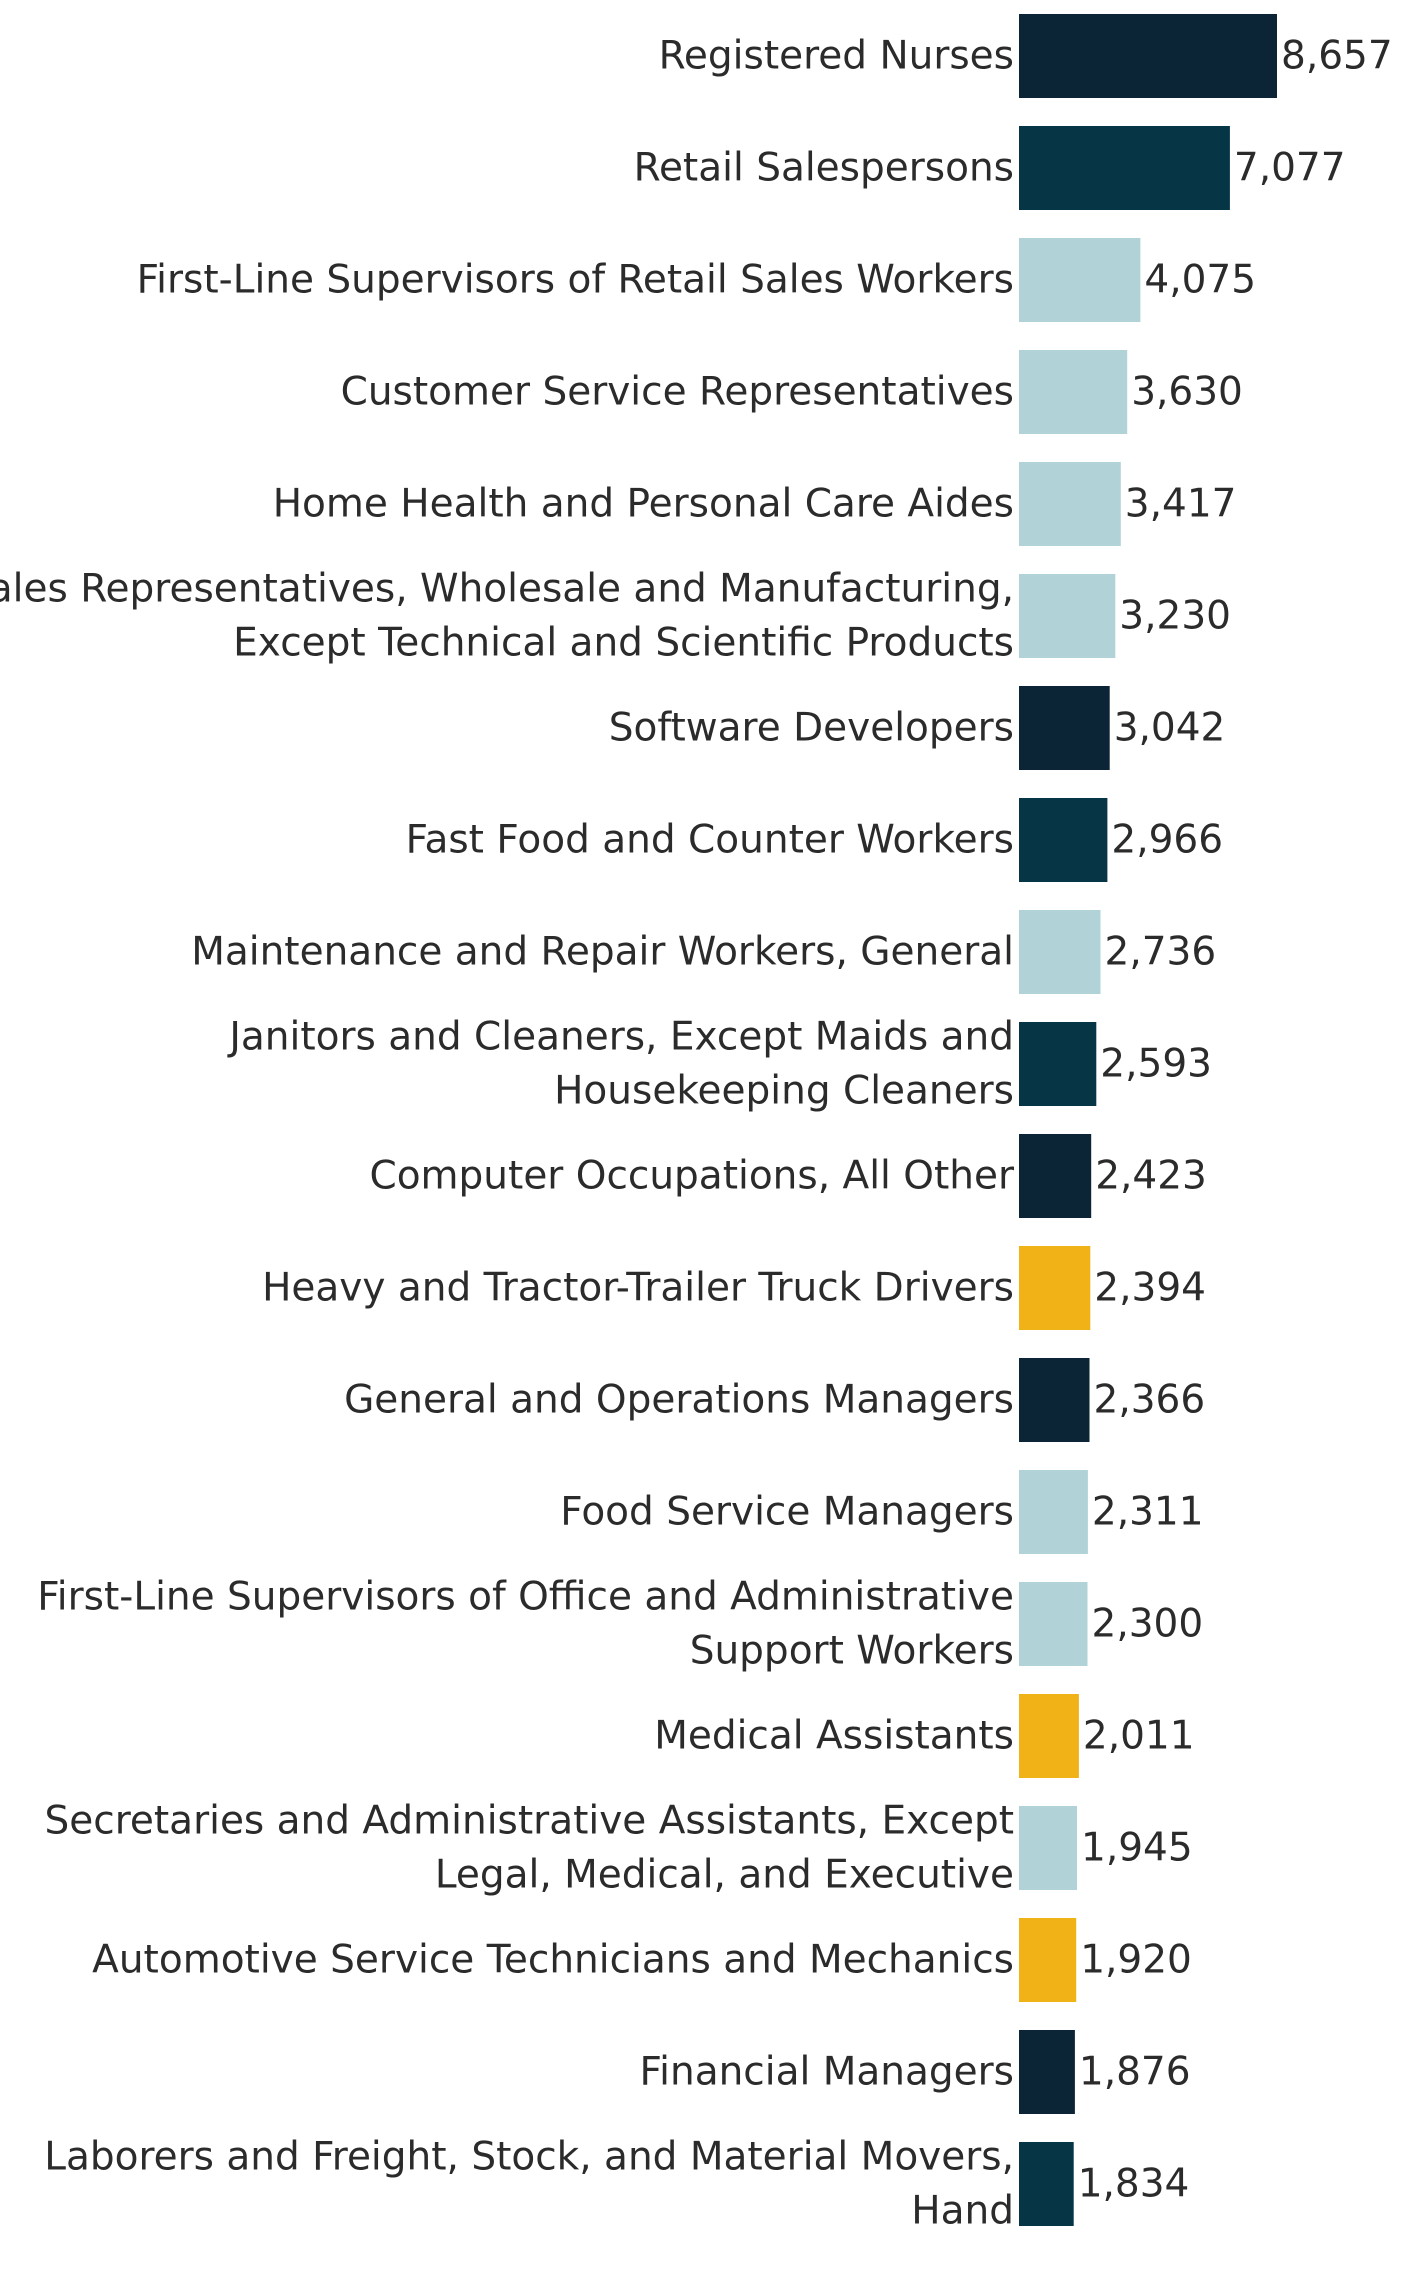  Describe the element at coordinates (1136, 1960) in the screenshot. I see `value-label-18: 1,920` at that location.